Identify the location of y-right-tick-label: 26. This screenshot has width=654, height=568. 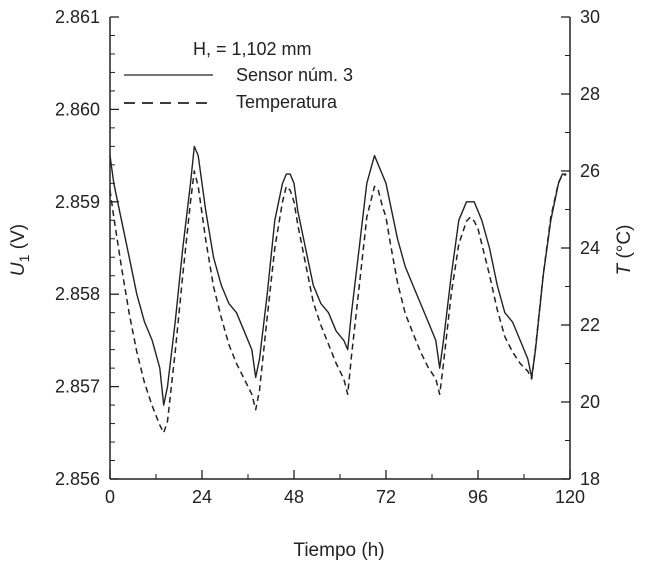
(590, 171).